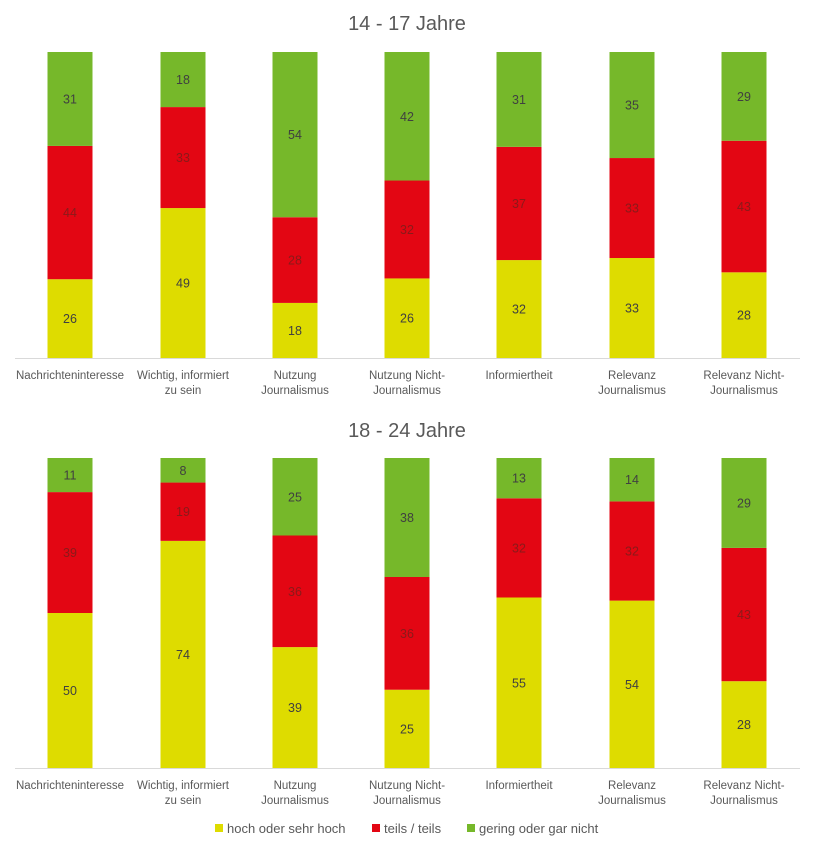 The width and height of the screenshot is (814, 850). Describe the element at coordinates (744, 503) in the screenshot. I see `data-label: 29` at that location.